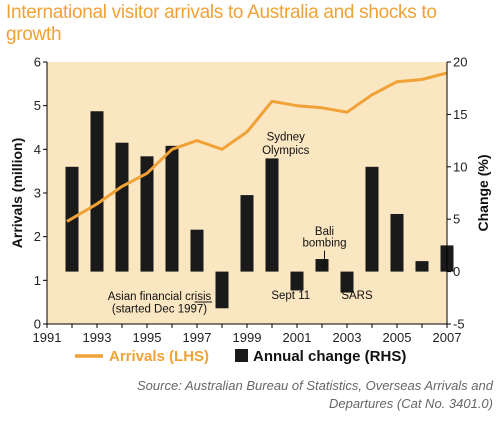 Image resolution: width=503 pixels, height=421 pixels. Describe the element at coordinates (197, 337) in the screenshot. I see `x-tick-label: 1997` at that location.